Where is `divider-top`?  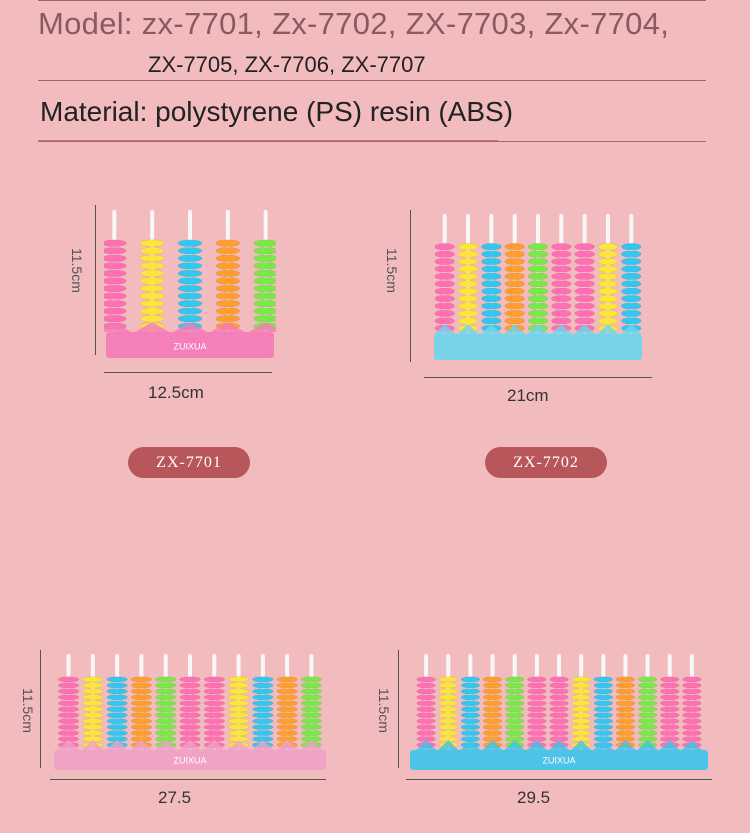
divider-top is located at coordinates (372, 0).